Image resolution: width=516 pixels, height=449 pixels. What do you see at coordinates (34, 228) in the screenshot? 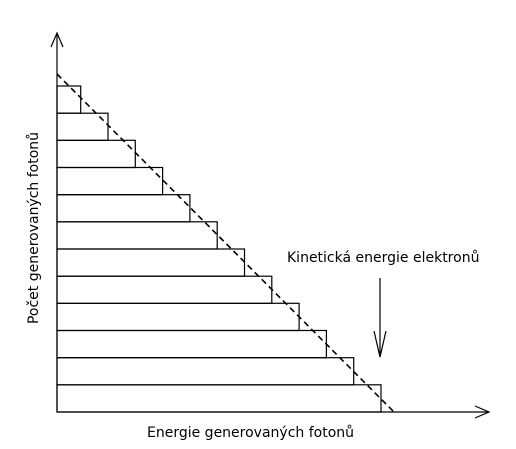
I see `y-axis-label: Počet generovaných fotonů` at bounding box center [34, 228].